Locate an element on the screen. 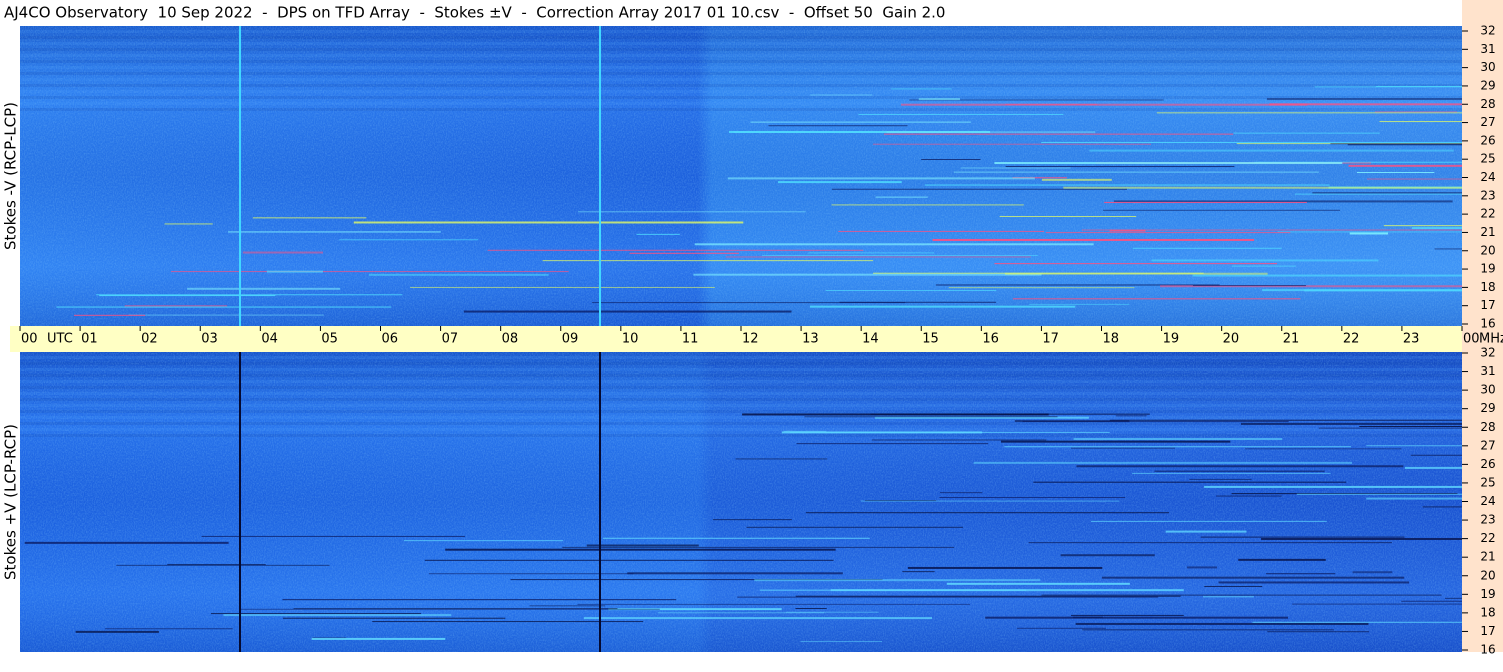 Image resolution: width=1503 pixels, height=672 pixels. y-tick-label: 28 is located at coordinates (1487, 104).